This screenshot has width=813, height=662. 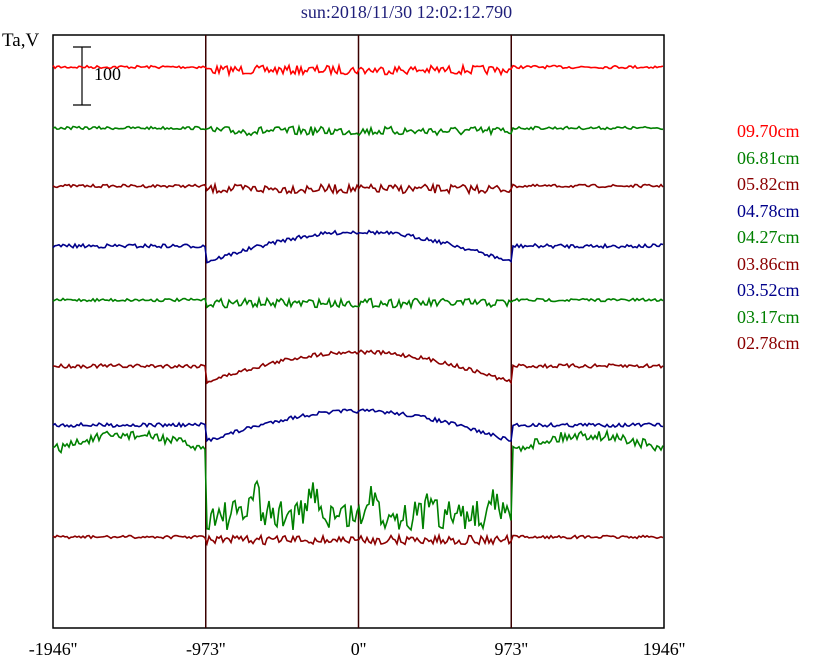 What do you see at coordinates (768, 316) in the screenshot?
I see `legend-entry: 03.17cm` at bounding box center [768, 316].